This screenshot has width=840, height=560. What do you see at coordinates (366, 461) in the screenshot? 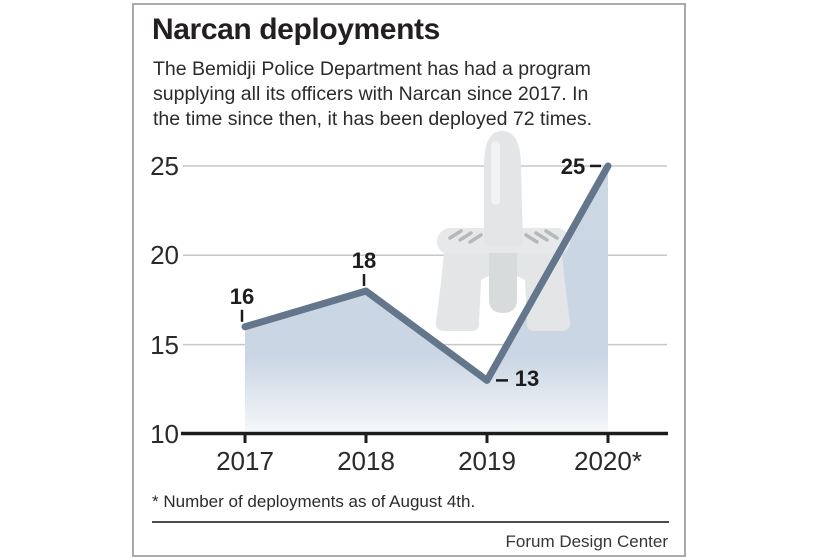
I see `x-axis-label-2: 2018` at bounding box center [366, 461].